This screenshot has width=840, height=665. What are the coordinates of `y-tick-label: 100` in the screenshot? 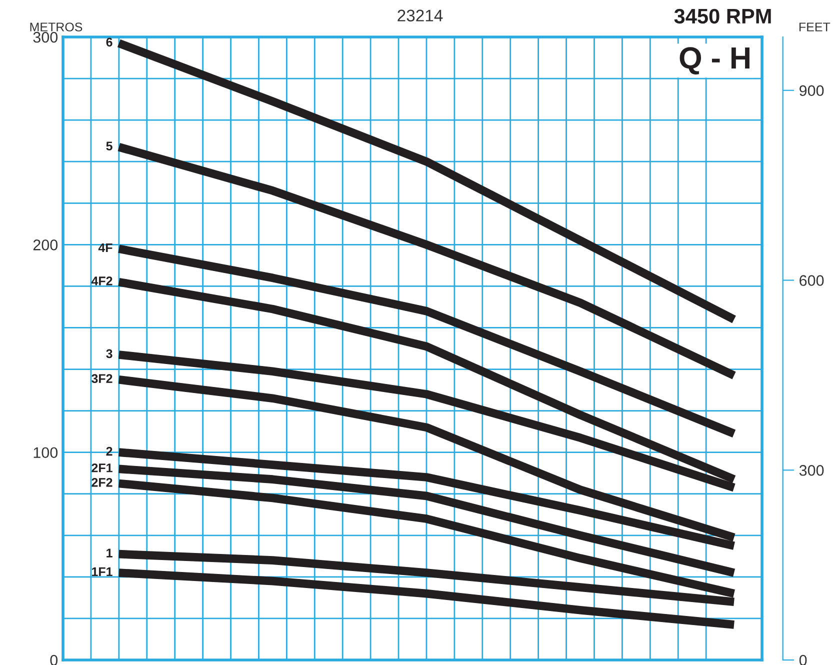 It's located at (46, 452).